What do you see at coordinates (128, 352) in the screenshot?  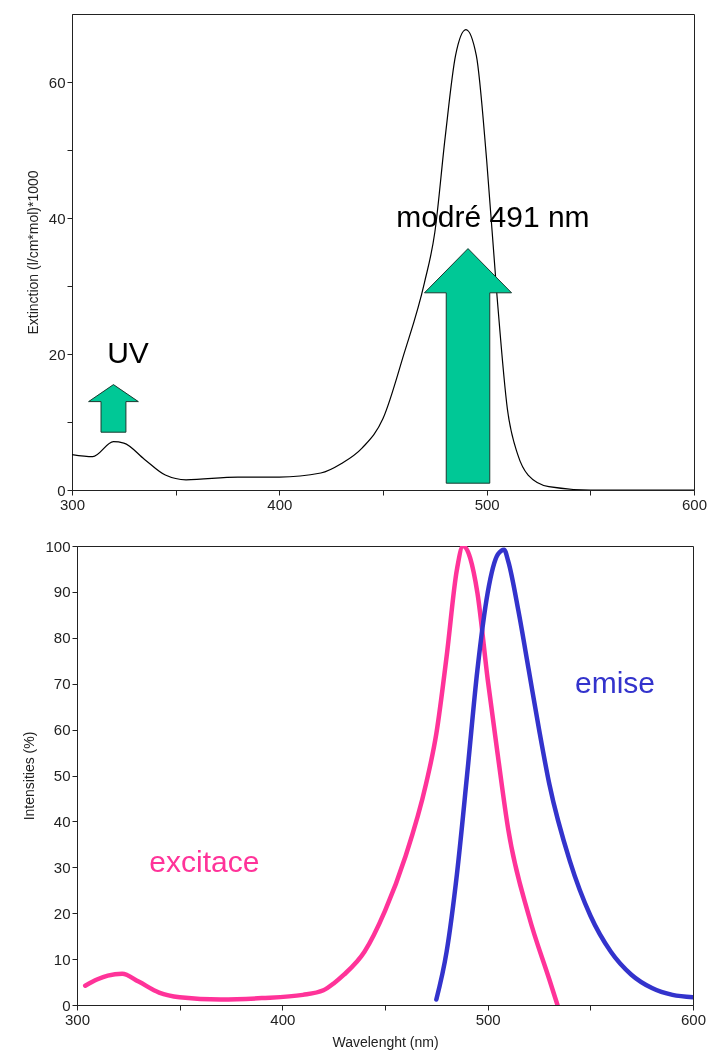 I see `annotation: UV` at bounding box center [128, 352].